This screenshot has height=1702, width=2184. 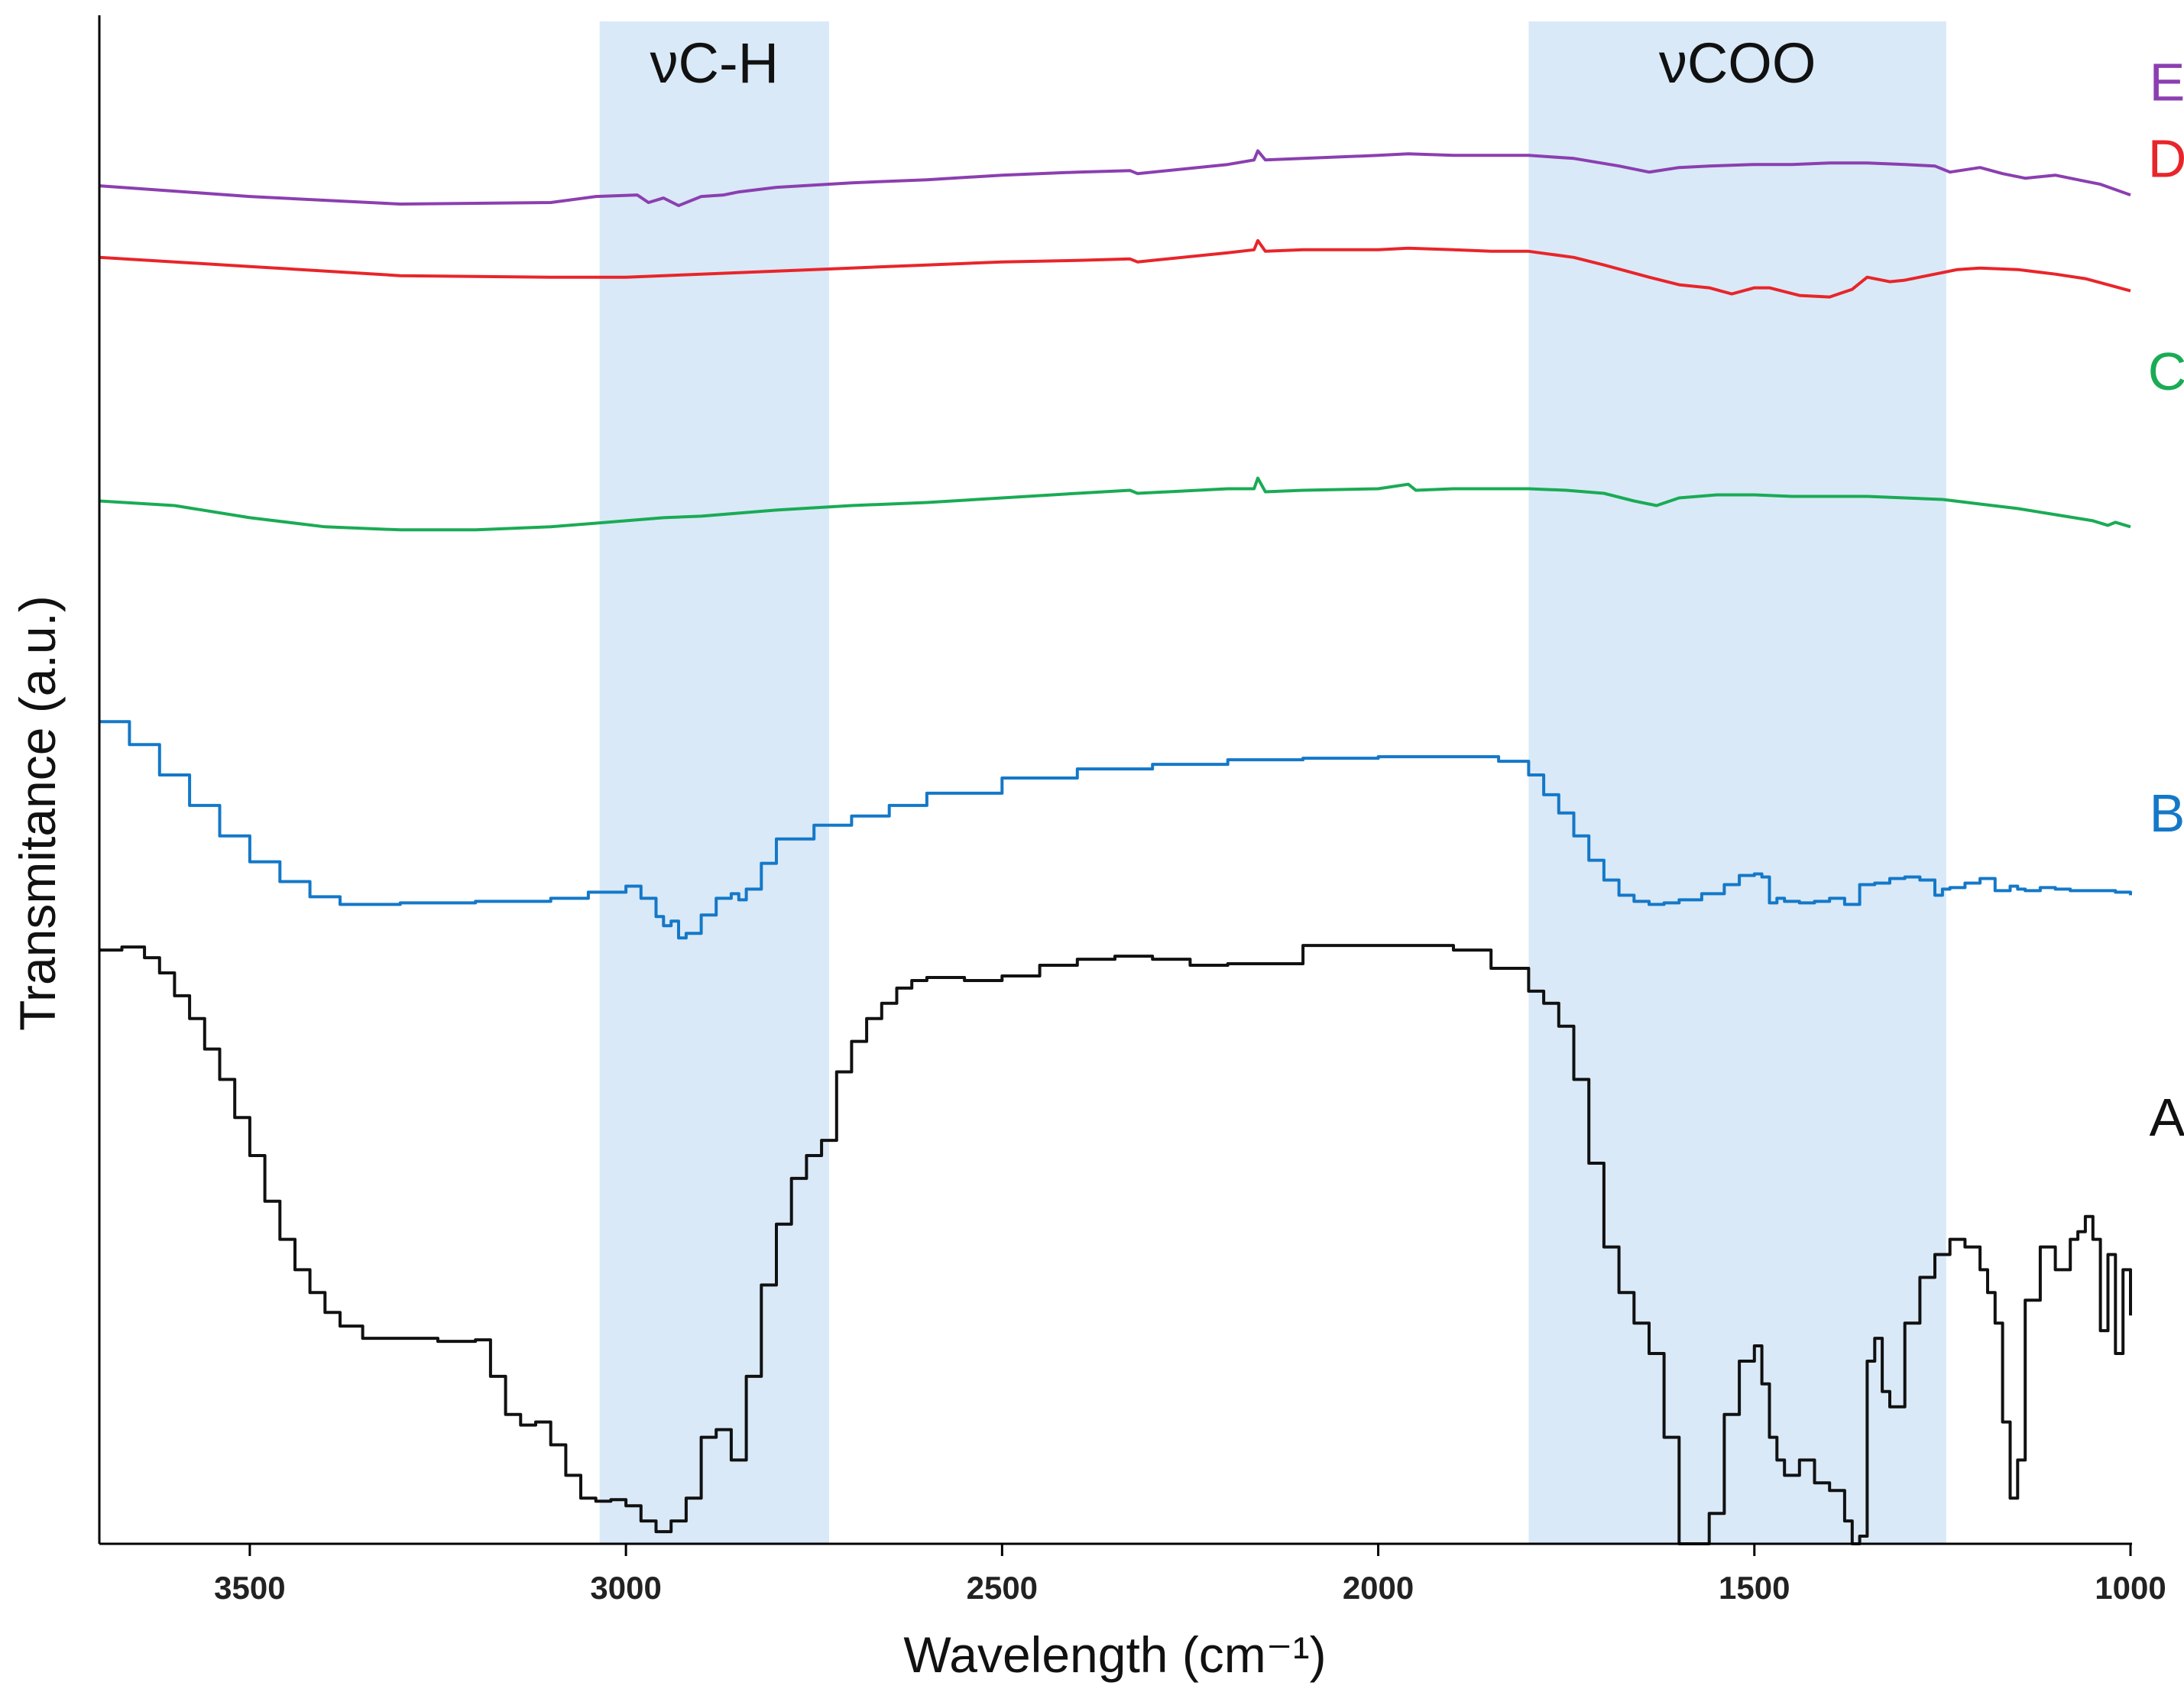 I want to click on series-line-b, so click(x=1115, y=830).